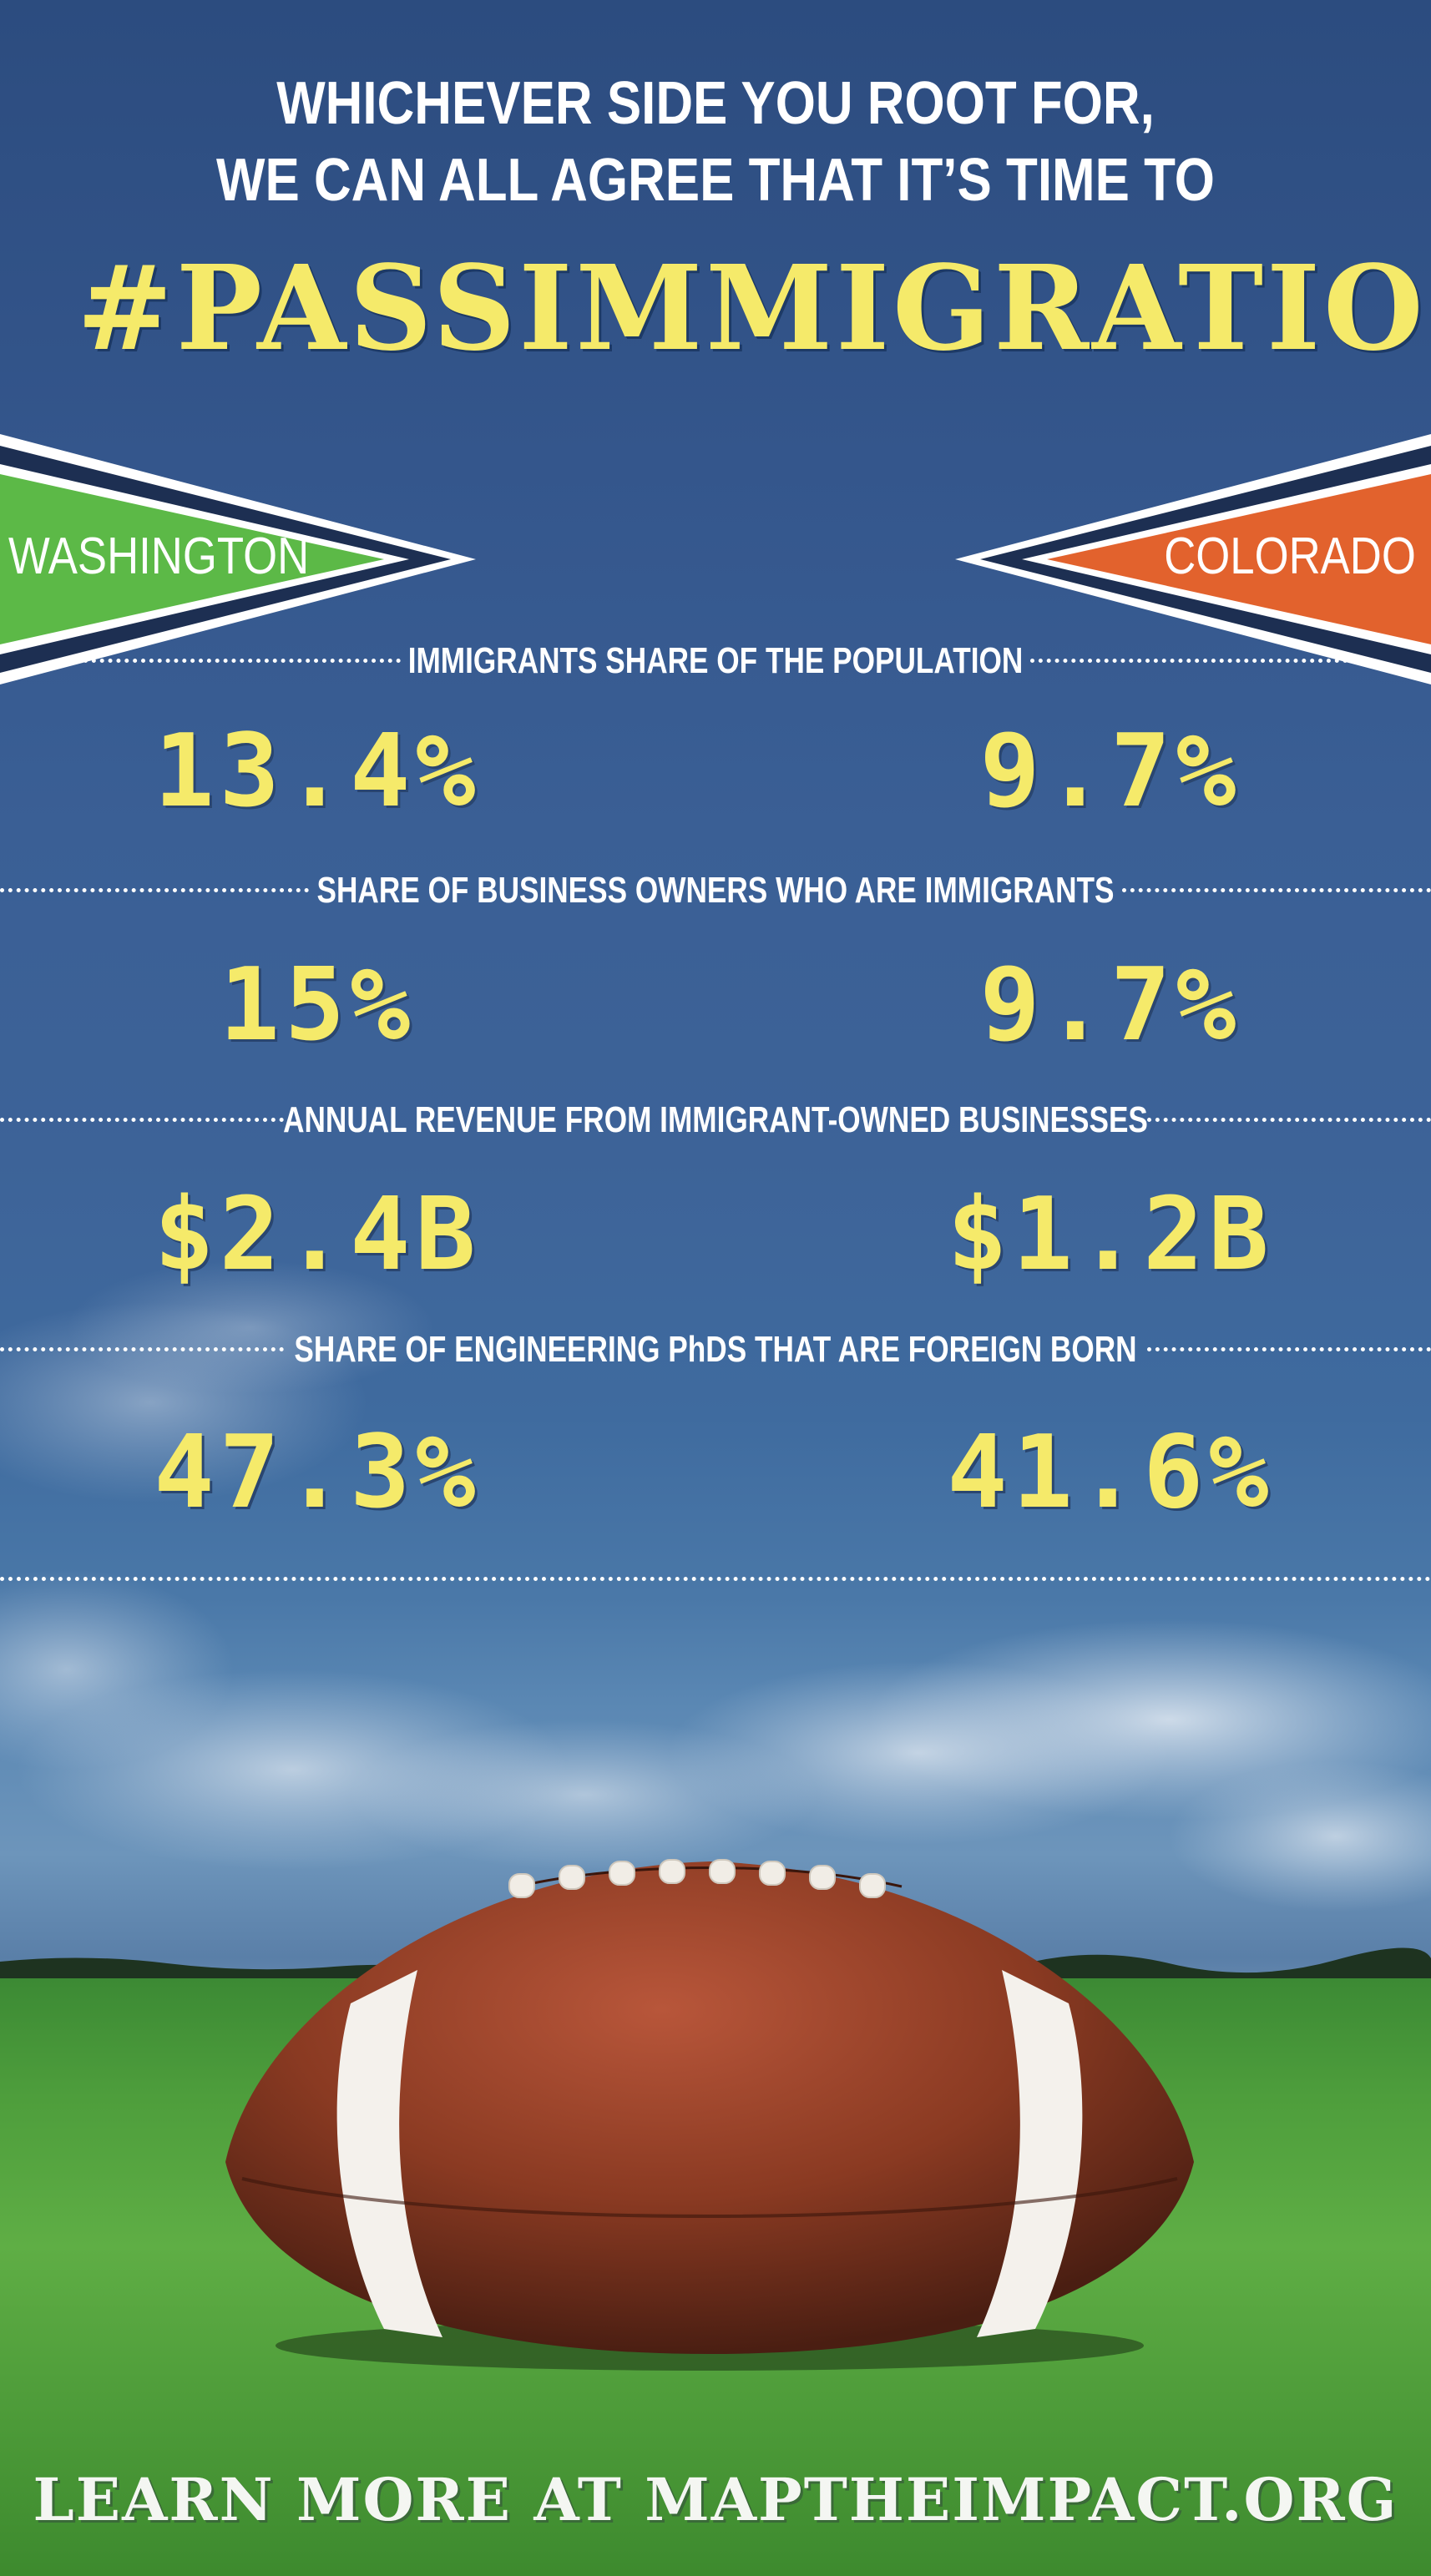  Describe the element at coordinates (1110, 1235) in the screenshot. I see `colorado-stat-value: $1.2B` at that location.